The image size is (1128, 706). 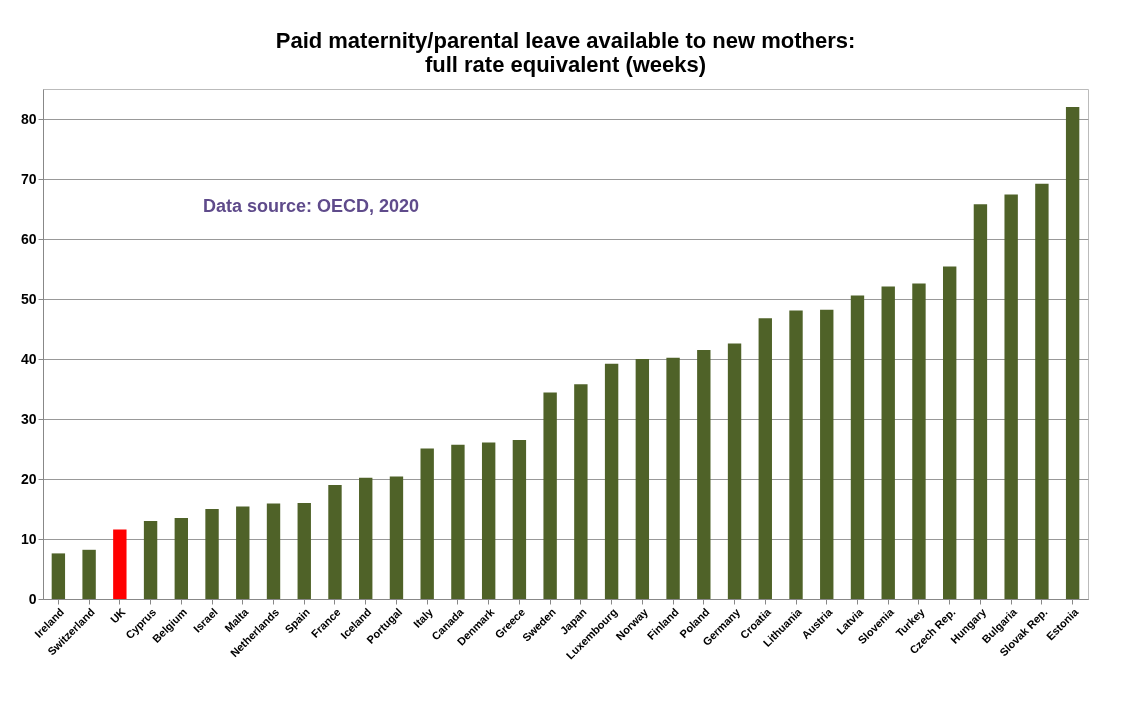 I want to click on y-tick-label: 0, so click(x=32, y=598).